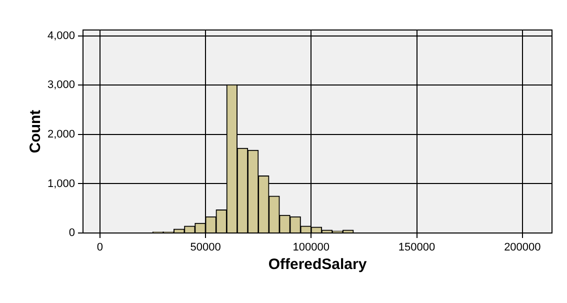  Describe the element at coordinates (318, 265) in the screenshot. I see `x-axis-title: OfferedSalary` at that location.